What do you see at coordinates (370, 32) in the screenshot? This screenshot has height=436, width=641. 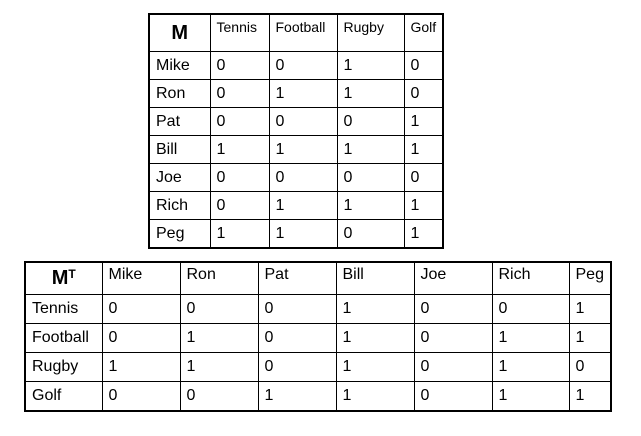 I see `column-header: Rugby` at bounding box center [370, 32].